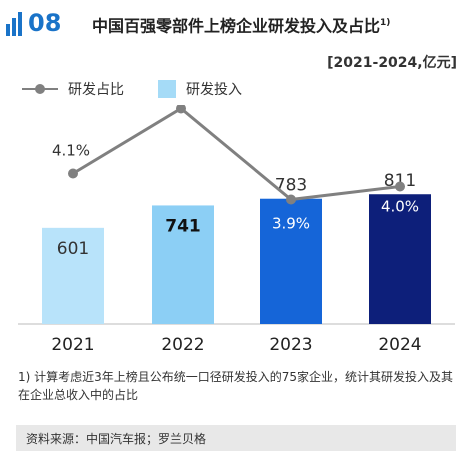  I want to click on section-number: 08, so click(45, 23).